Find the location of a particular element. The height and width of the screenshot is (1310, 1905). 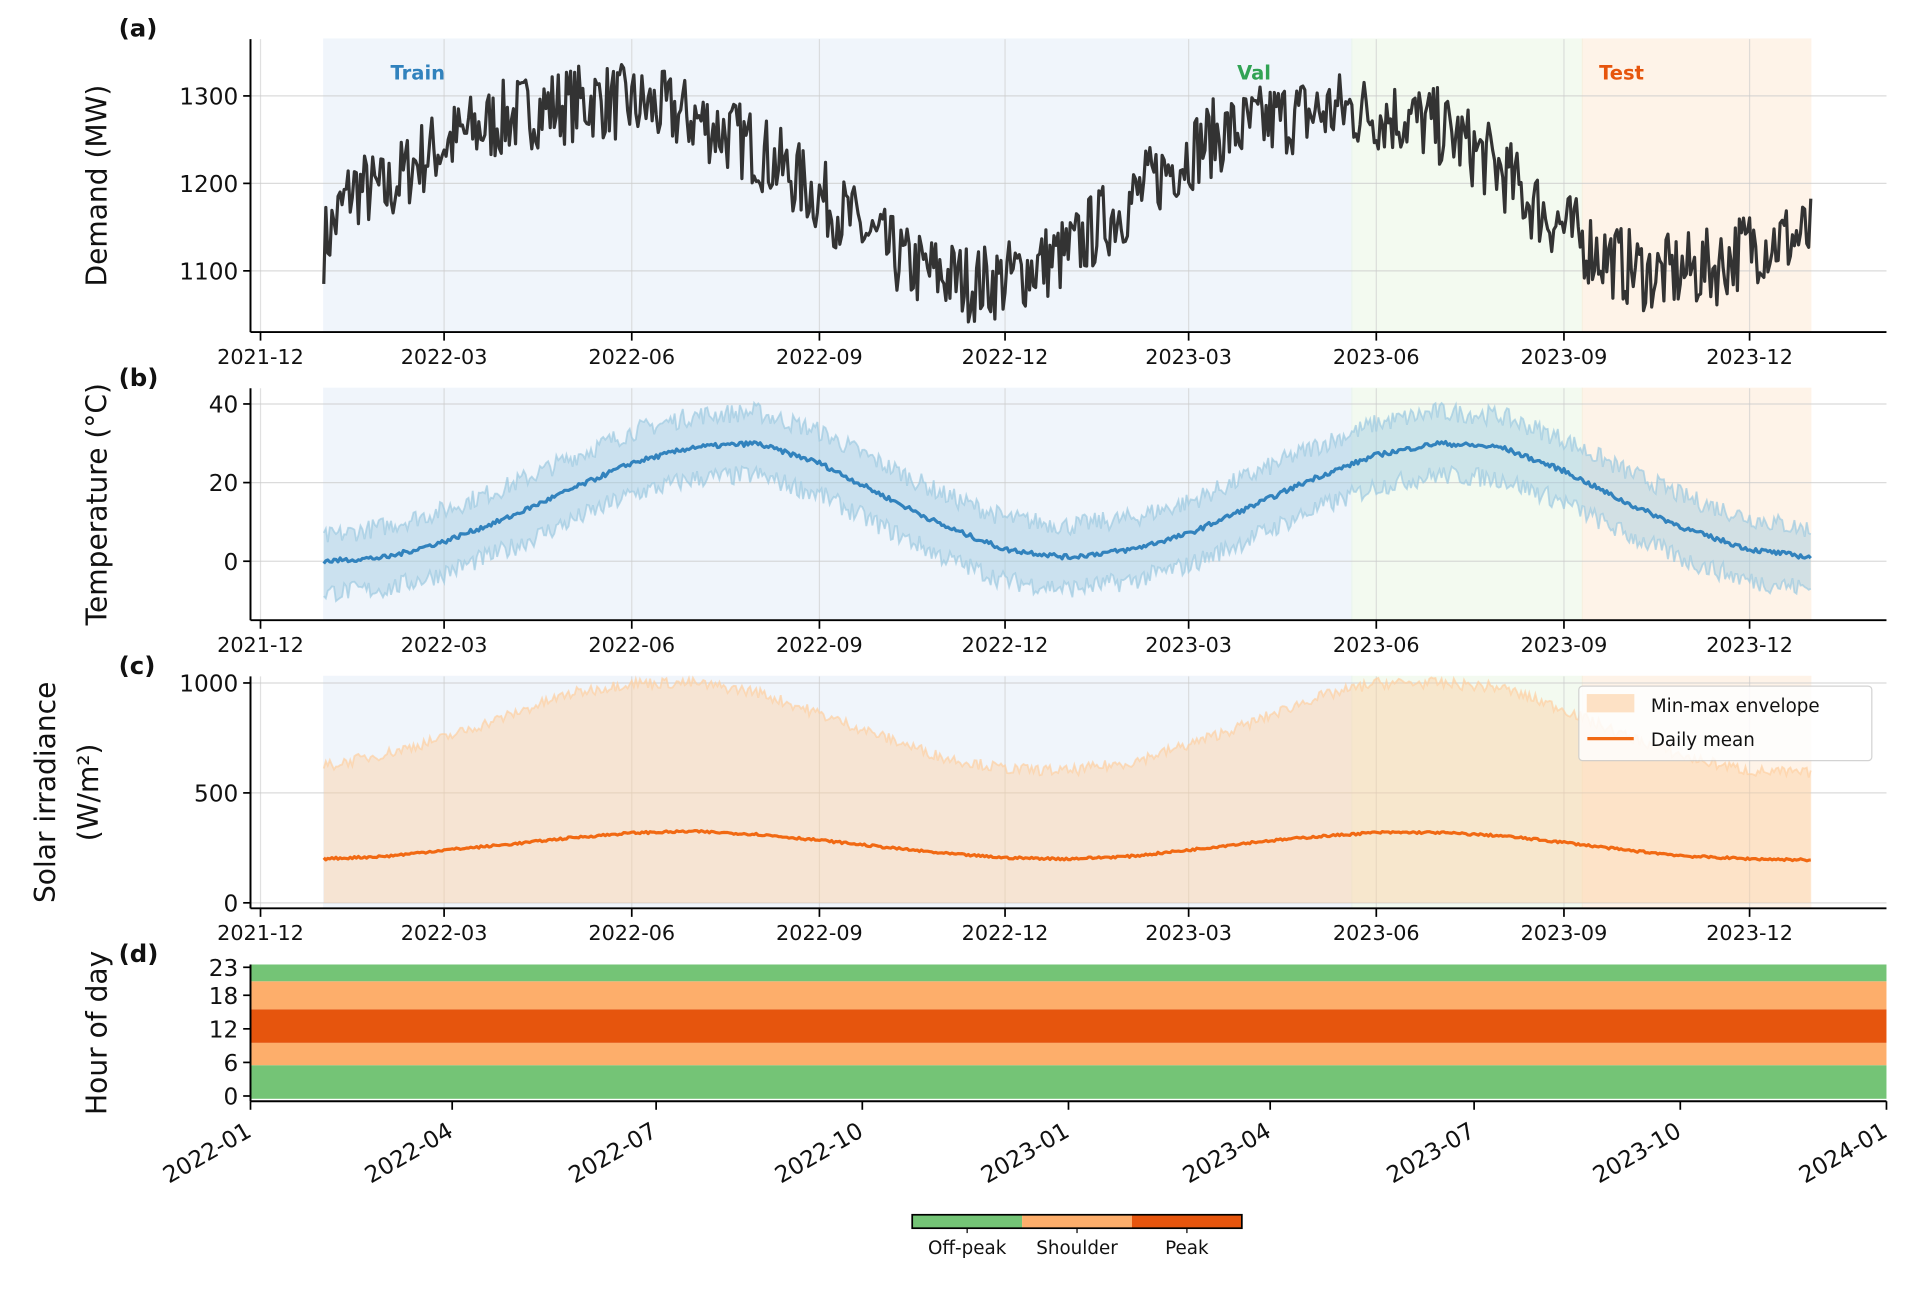

split-label-train: Train is located at coordinates (417, 72).